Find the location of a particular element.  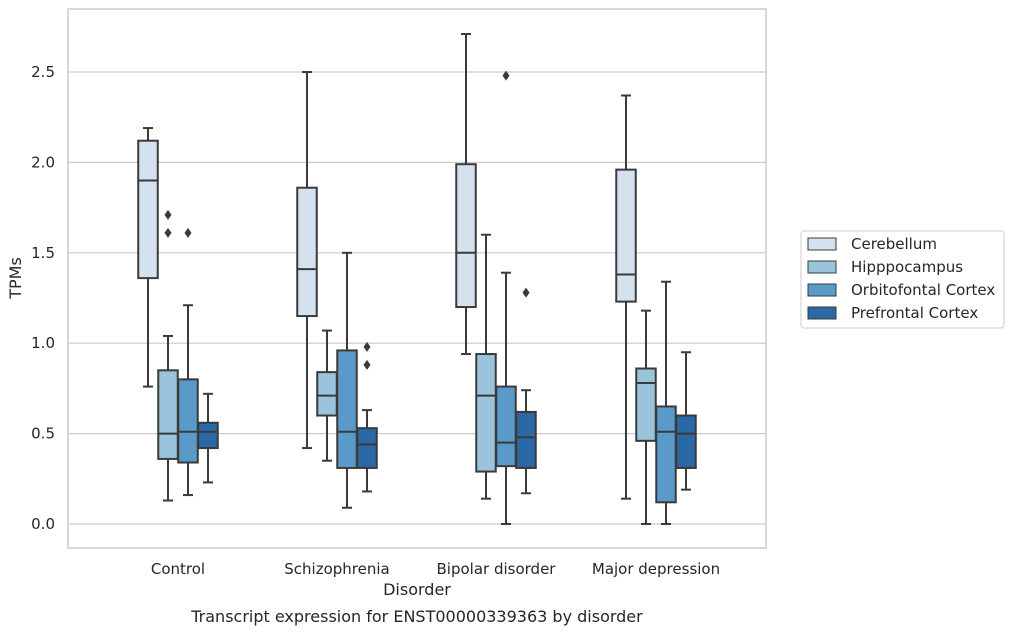

y-tick-label: 2.0 is located at coordinates (43, 162).